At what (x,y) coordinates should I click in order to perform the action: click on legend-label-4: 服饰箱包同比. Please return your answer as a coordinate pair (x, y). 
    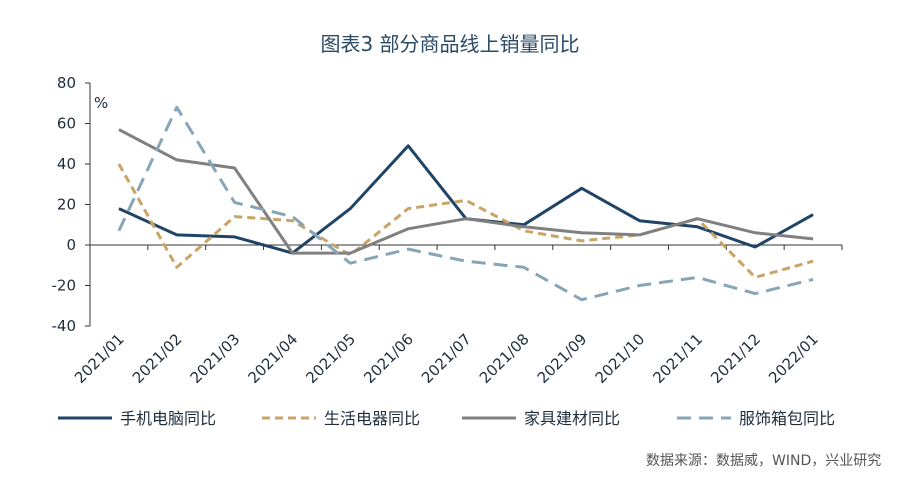
    Looking at the image, I should click on (787, 418).